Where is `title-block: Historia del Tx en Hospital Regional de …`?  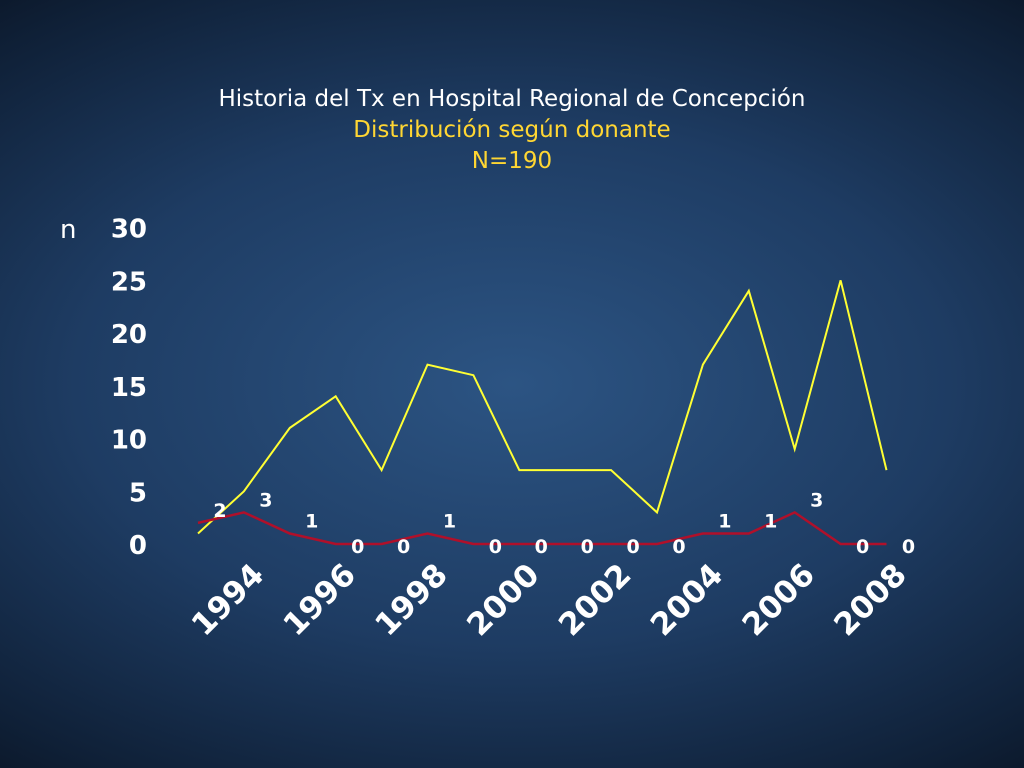
title-block: Historia del Tx en Hospital Regional de … is located at coordinates (512, 130).